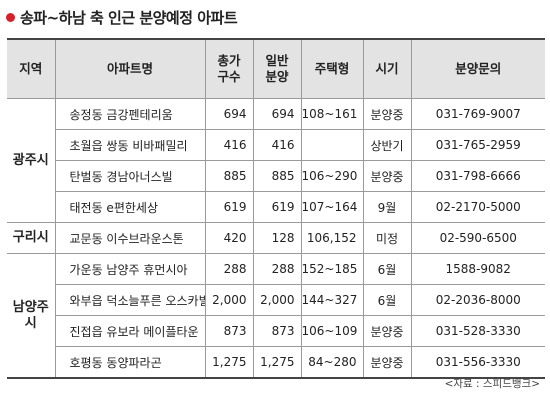 The image size is (550, 400). What do you see at coordinates (332, 362) in the screenshot?
I see `housing-type: 84~280` at bounding box center [332, 362].